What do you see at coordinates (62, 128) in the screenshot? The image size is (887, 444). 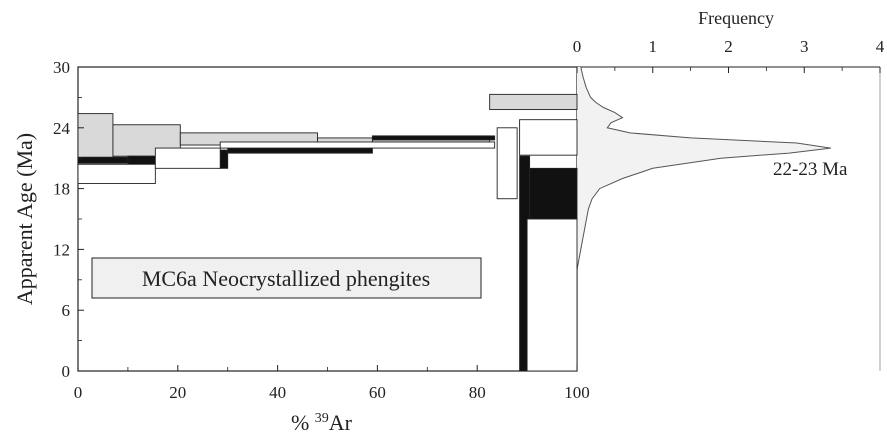 I see `y-tick-label-24: 24` at bounding box center [62, 128].